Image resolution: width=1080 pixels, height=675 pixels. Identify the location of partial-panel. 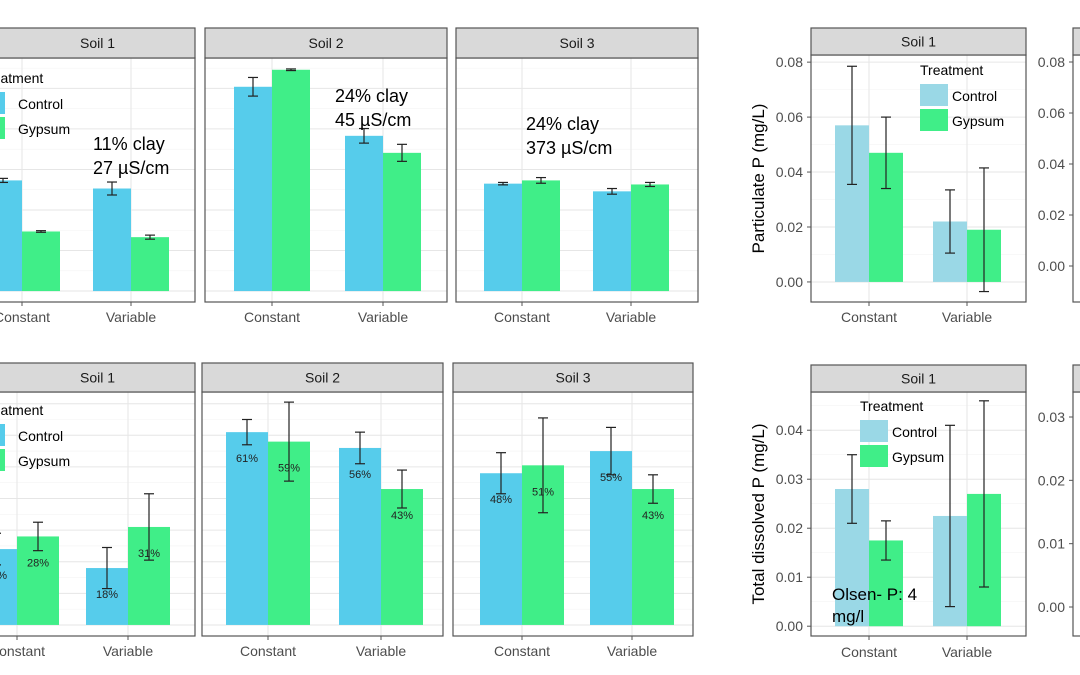
(1076, 514).